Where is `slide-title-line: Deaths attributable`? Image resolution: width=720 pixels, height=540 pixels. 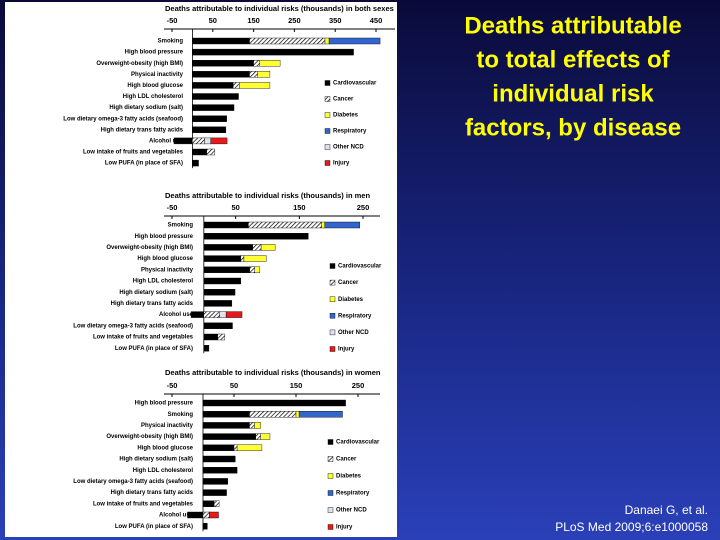
slide-title-line: Deaths attributable is located at coordinates (572, 25).